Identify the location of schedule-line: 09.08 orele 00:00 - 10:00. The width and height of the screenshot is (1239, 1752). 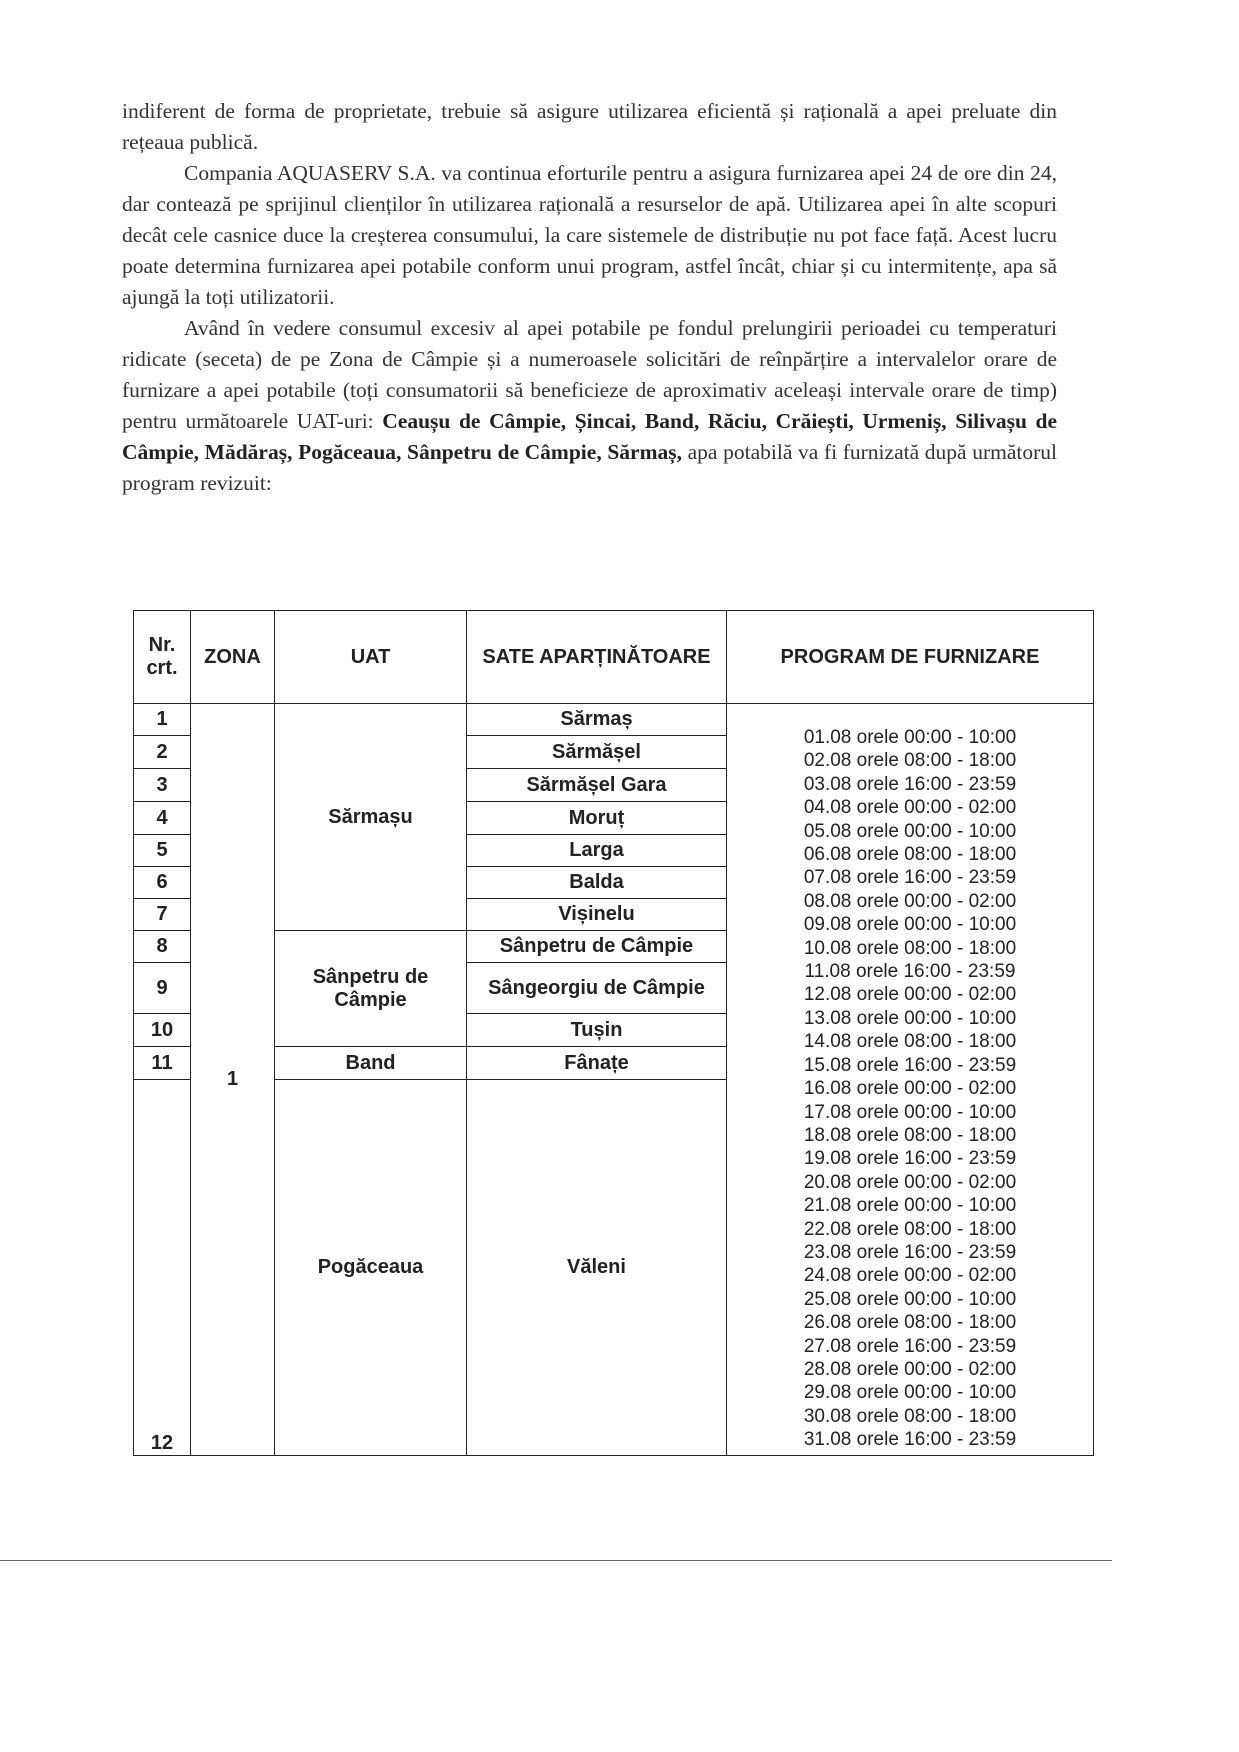
(910, 925).